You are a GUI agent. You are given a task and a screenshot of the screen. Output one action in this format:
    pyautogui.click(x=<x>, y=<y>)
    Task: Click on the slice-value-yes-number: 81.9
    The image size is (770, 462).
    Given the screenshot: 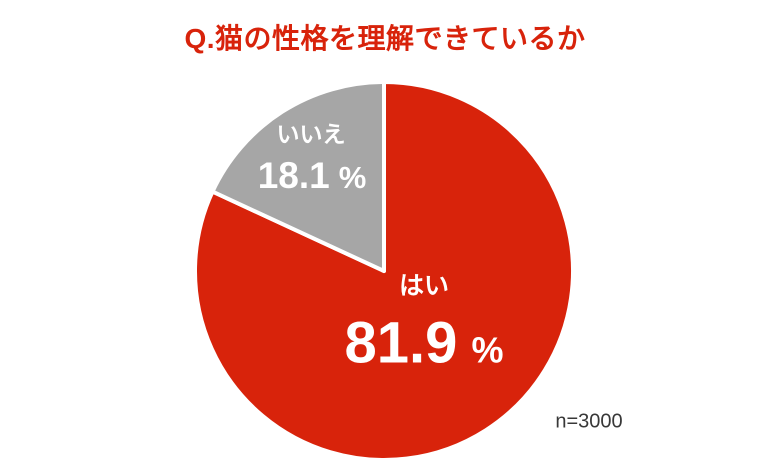 What is the action you would take?
    pyautogui.click(x=401, y=343)
    